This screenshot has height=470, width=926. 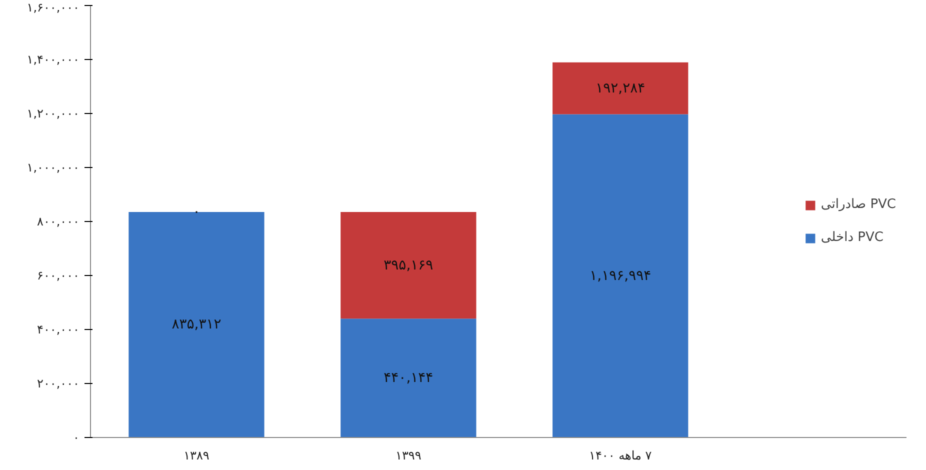 I want to click on data-label: ۱,۱۹۶,۹۹۴, so click(x=621, y=276).